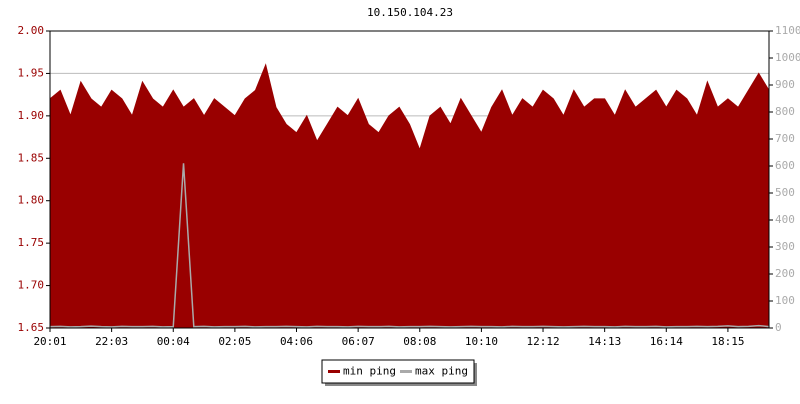 The width and height of the screenshot is (800, 404). What do you see at coordinates (31, 327) in the screenshot?
I see `y-tick-label: 1.65` at bounding box center [31, 327].